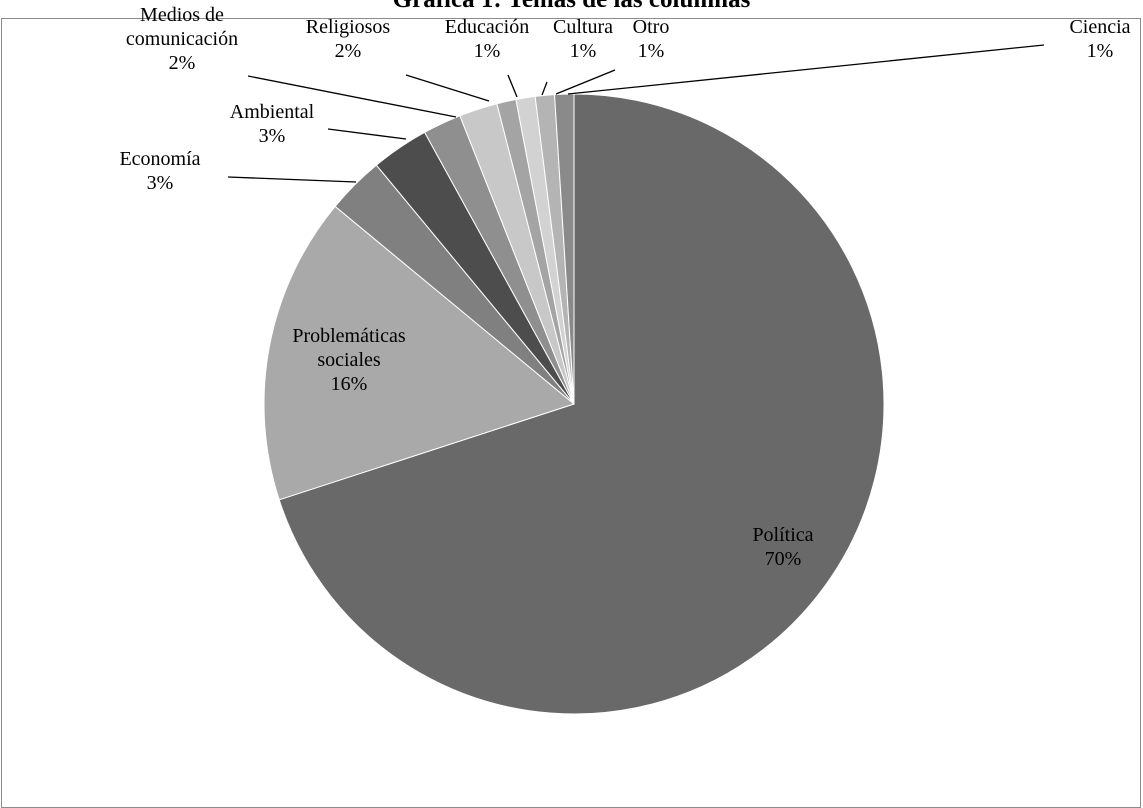 This screenshot has height=808, width=1143. Describe the element at coordinates (159, 159) in the screenshot. I see `slice-name-economia: Economía` at that location.